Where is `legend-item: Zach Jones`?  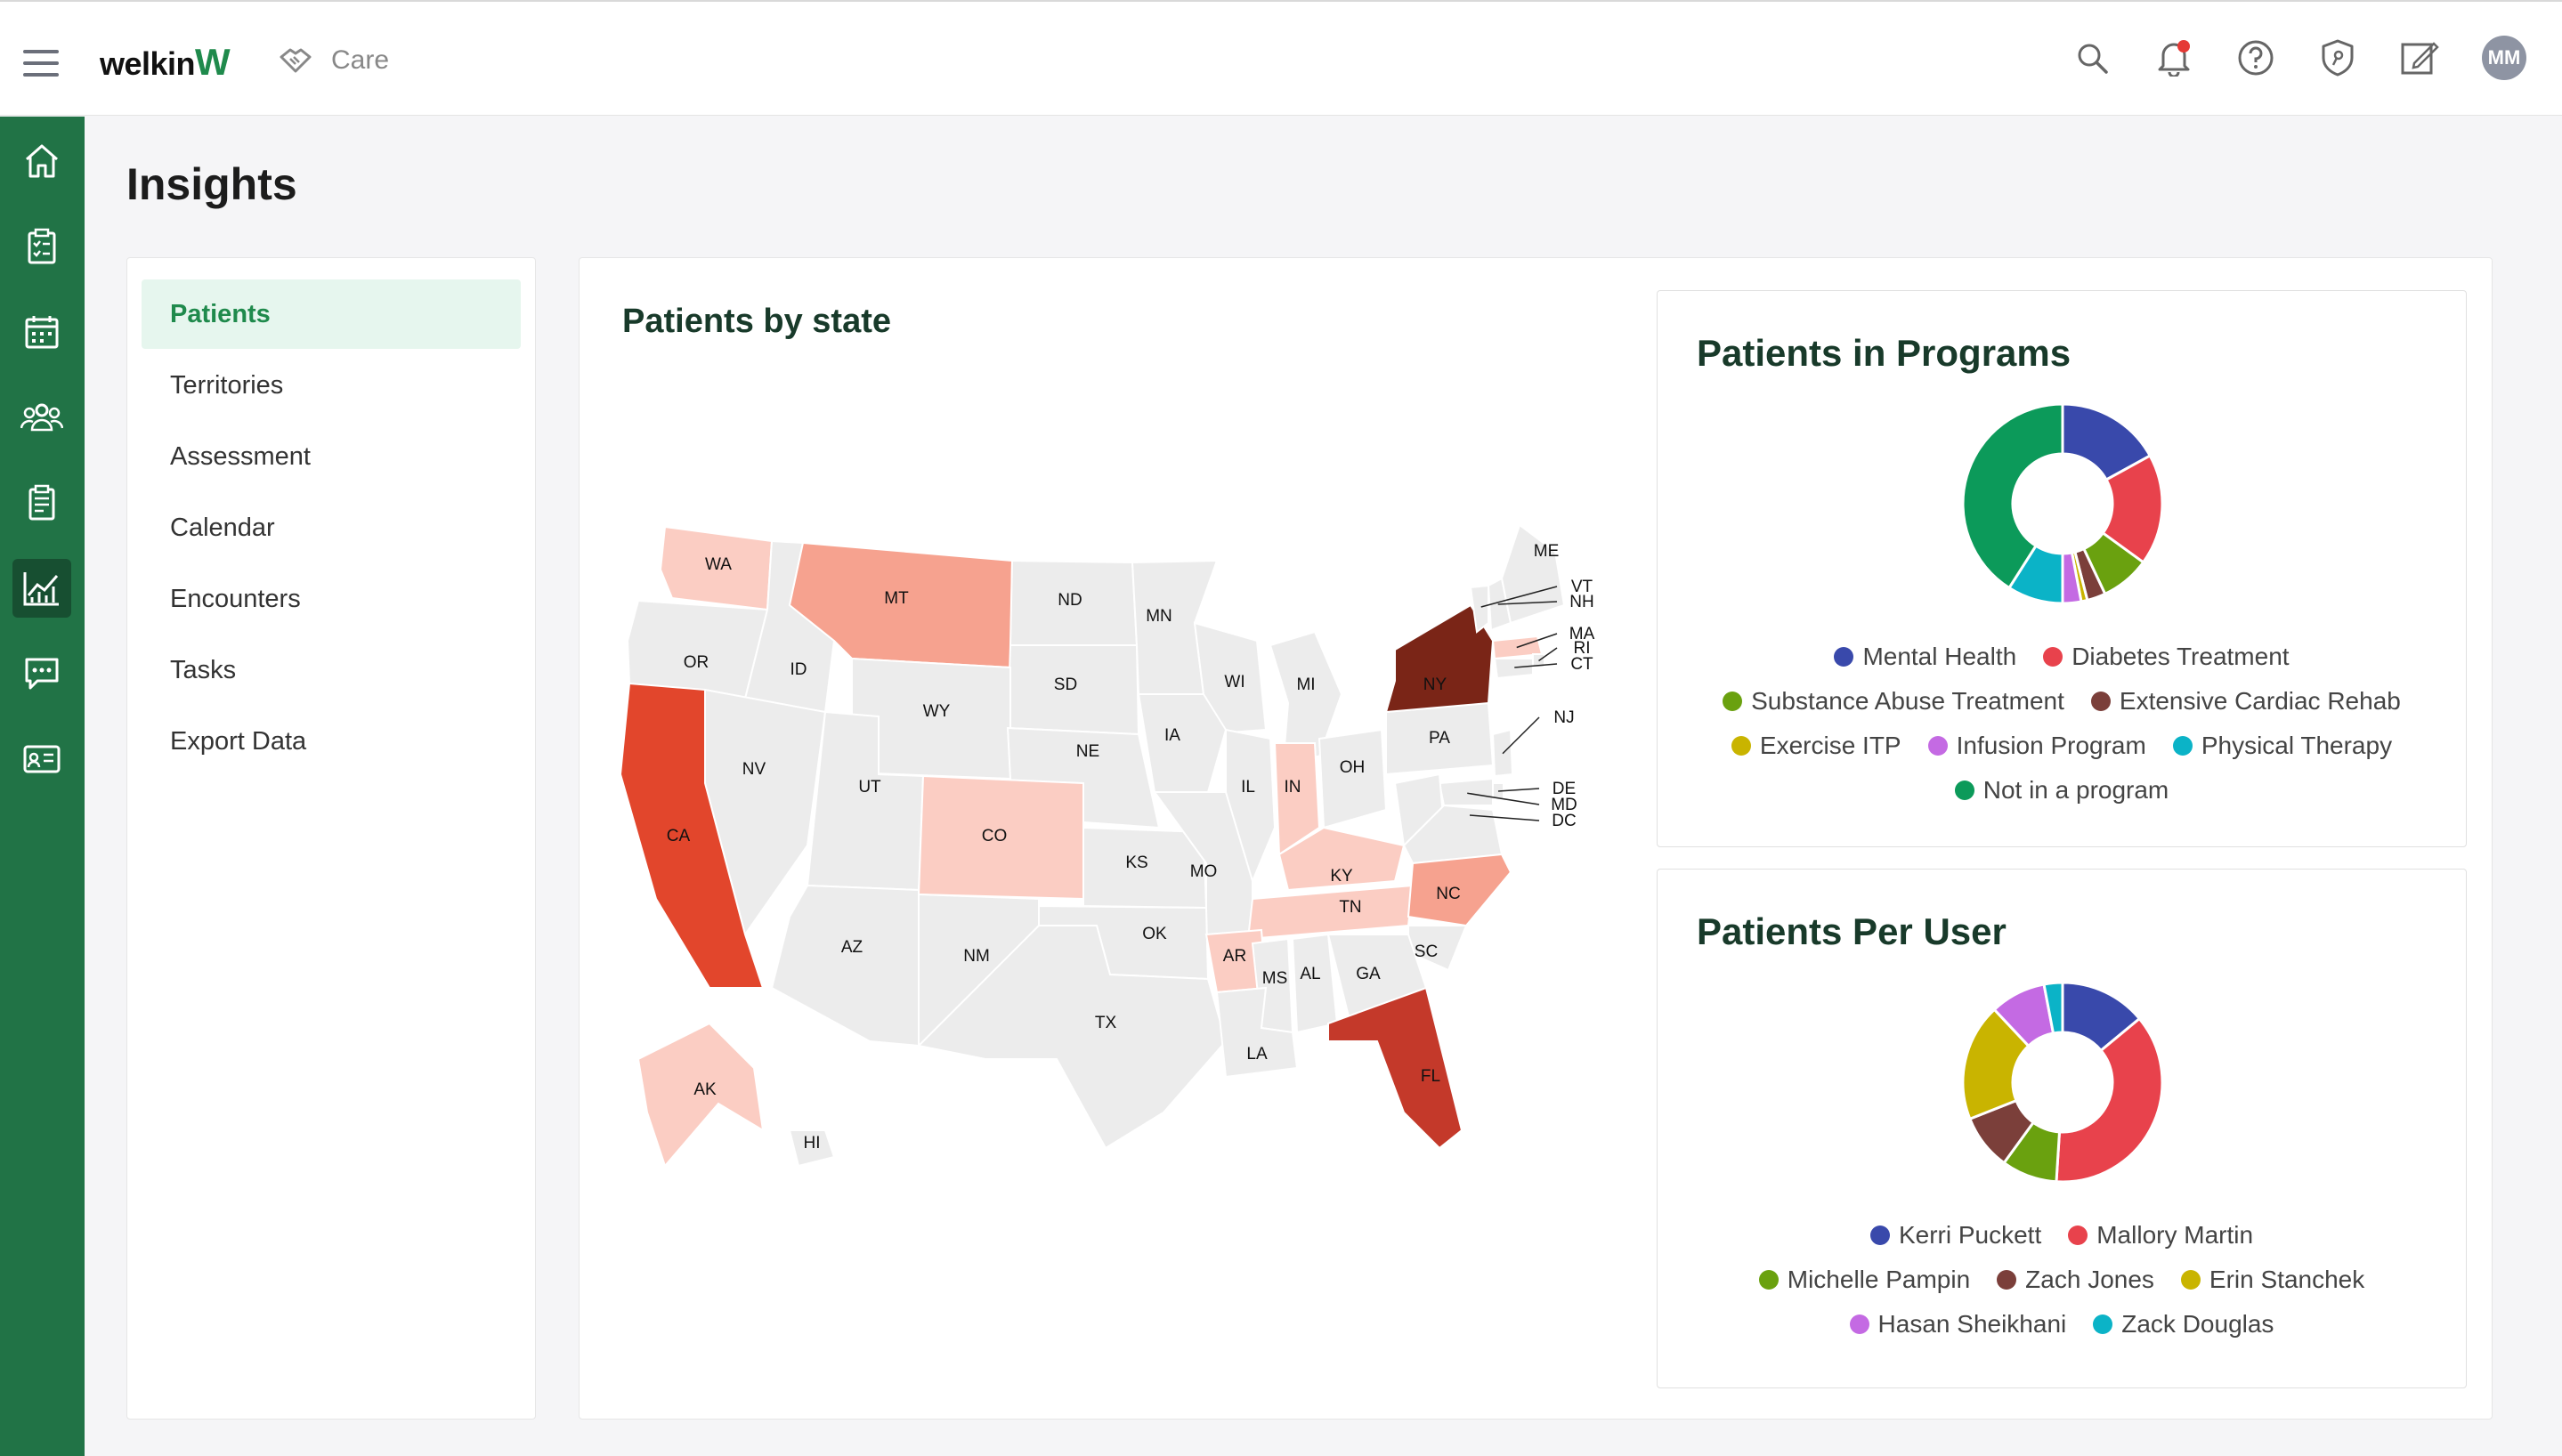 legend-item: Zach Jones is located at coordinates (2075, 1280).